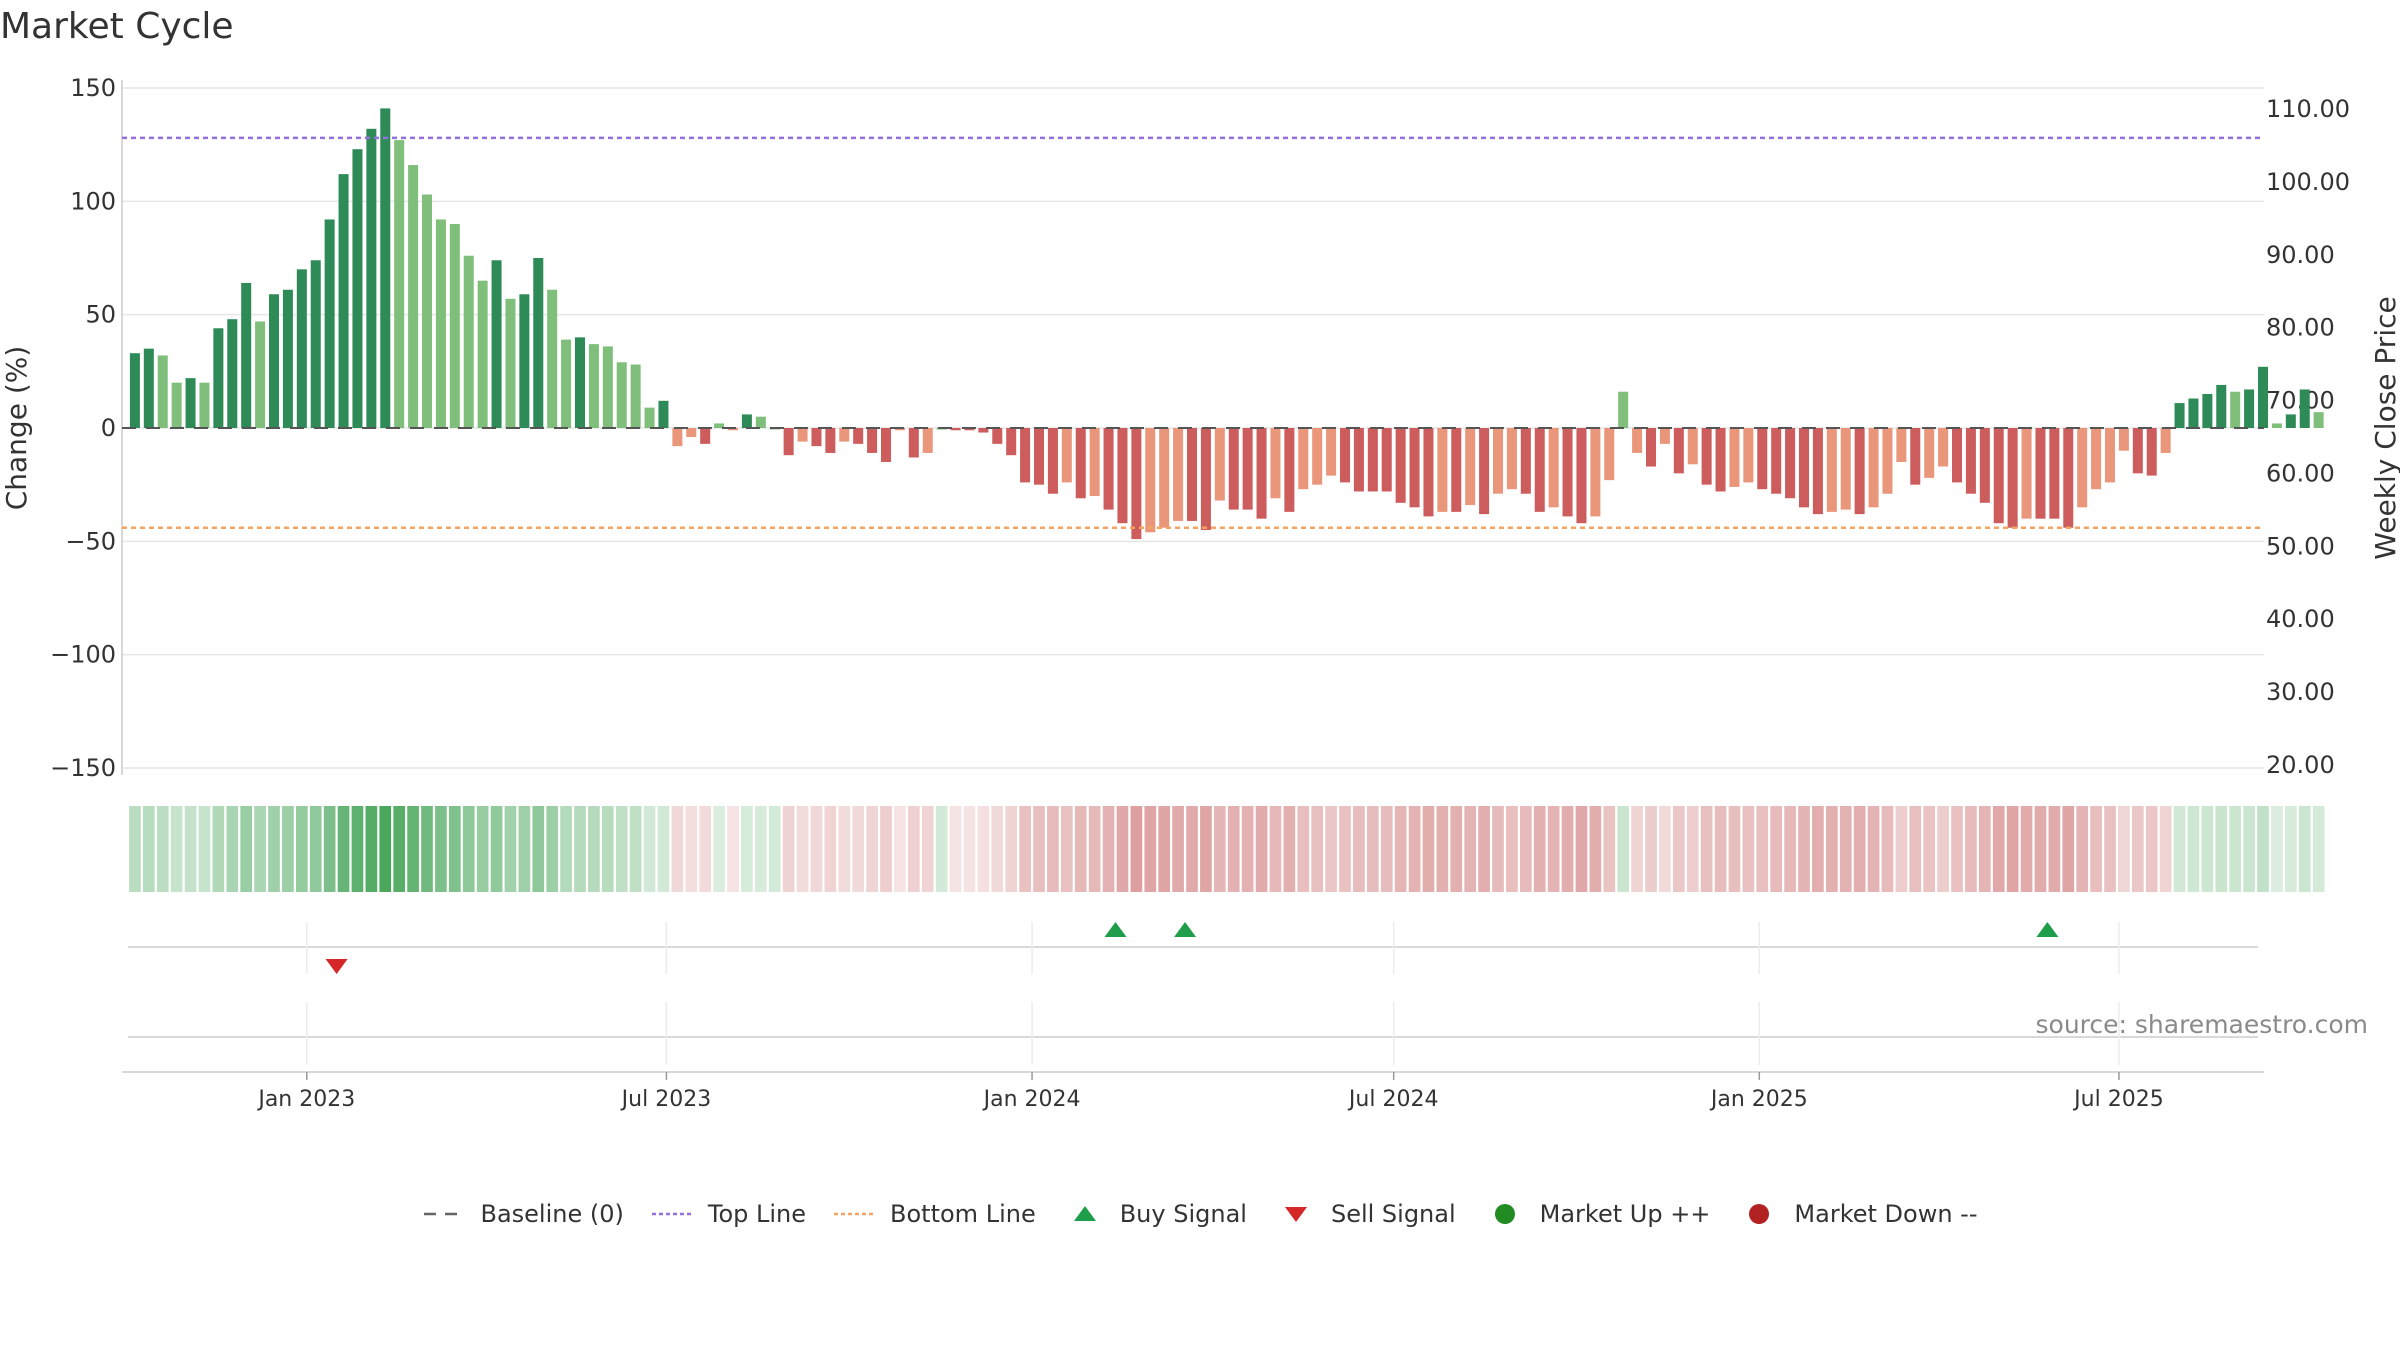 Image resolution: width=2400 pixels, height=1350 pixels. I want to click on legend-label: Buy Signal, so click(1183, 1214).